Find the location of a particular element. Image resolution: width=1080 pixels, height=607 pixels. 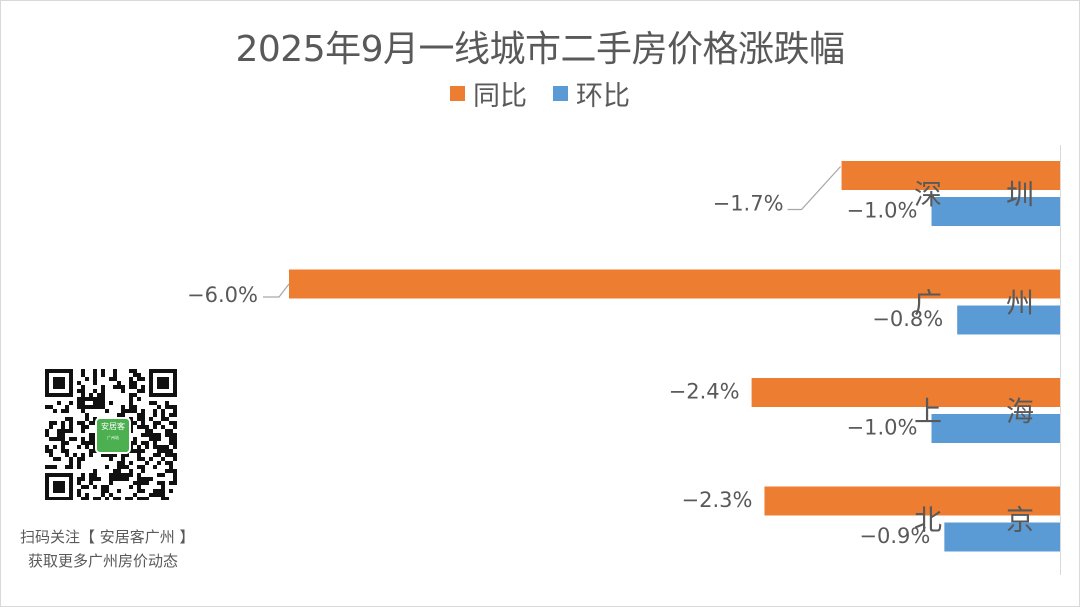

qr-code: 安居客 广州站 is located at coordinates (111, 435).